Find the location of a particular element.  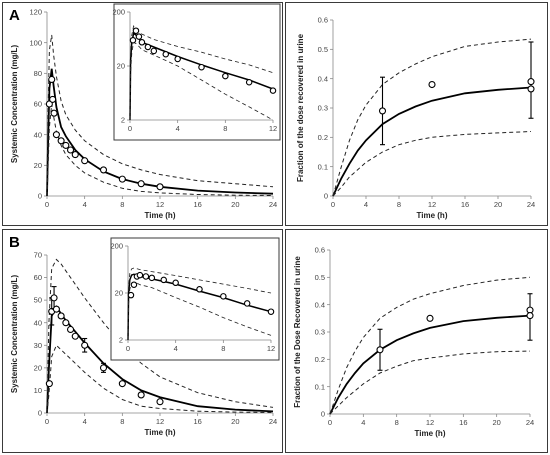

chart-b-urine-y-tick-label: 0.6 is located at coordinates (320, 250).